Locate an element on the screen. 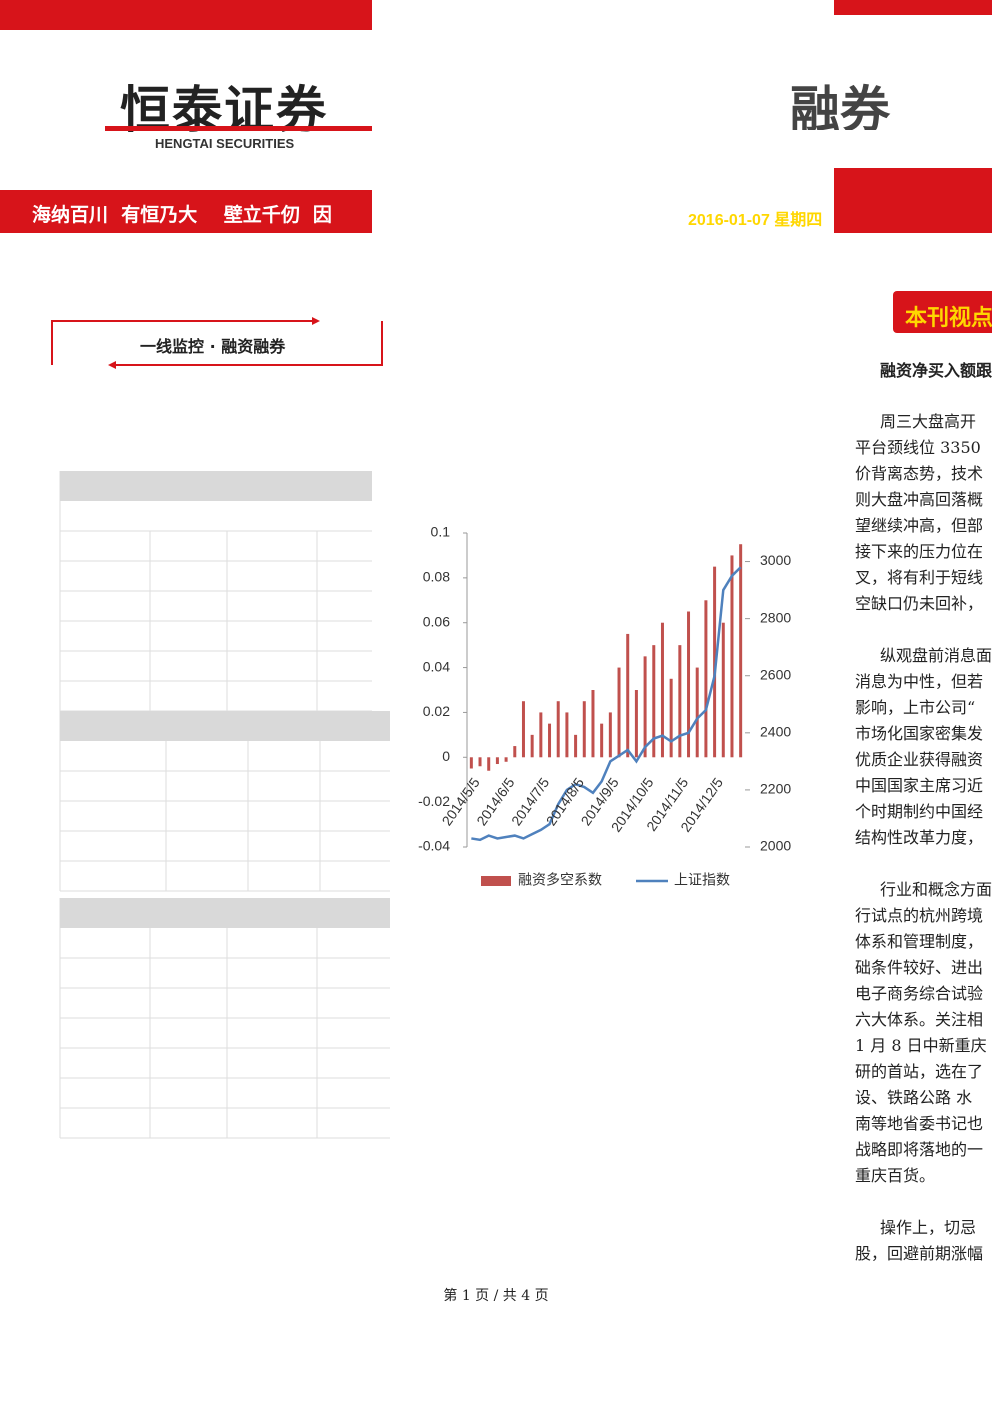 The height and width of the screenshot is (1403, 992). slogan: 海纳百川 有恒乃大 壁立千仞 因 is located at coordinates (182, 215).